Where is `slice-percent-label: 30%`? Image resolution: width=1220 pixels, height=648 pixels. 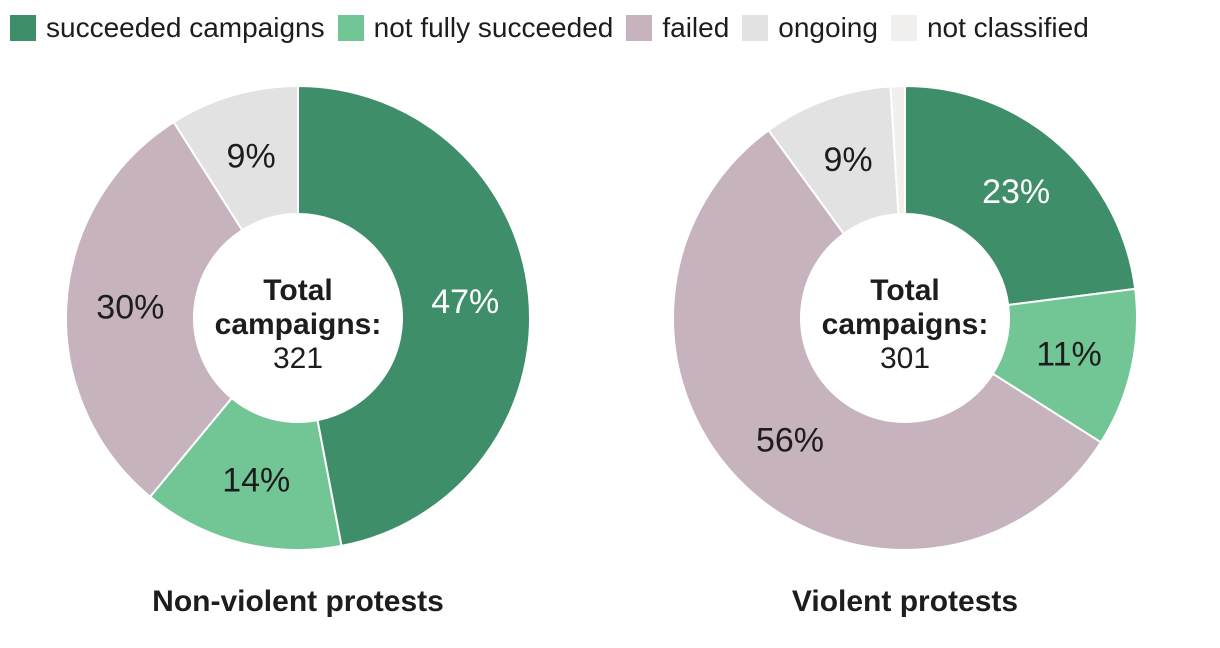 slice-percent-label: 30% is located at coordinates (130, 307).